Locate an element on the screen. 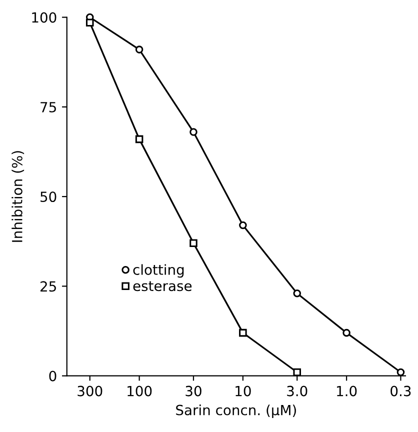 The image size is (418, 432). x-tick-label: 100 is located at coordinates (140, 391).